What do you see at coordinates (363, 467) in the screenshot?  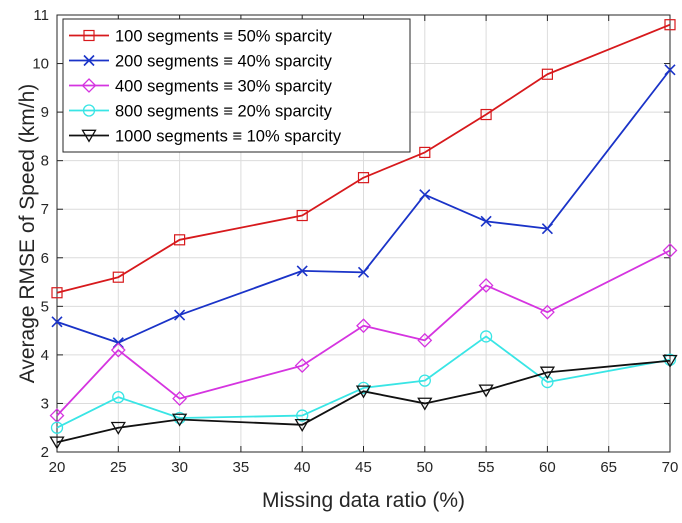 I see `x-tick-label: 45` at bounding box center [363, 467].